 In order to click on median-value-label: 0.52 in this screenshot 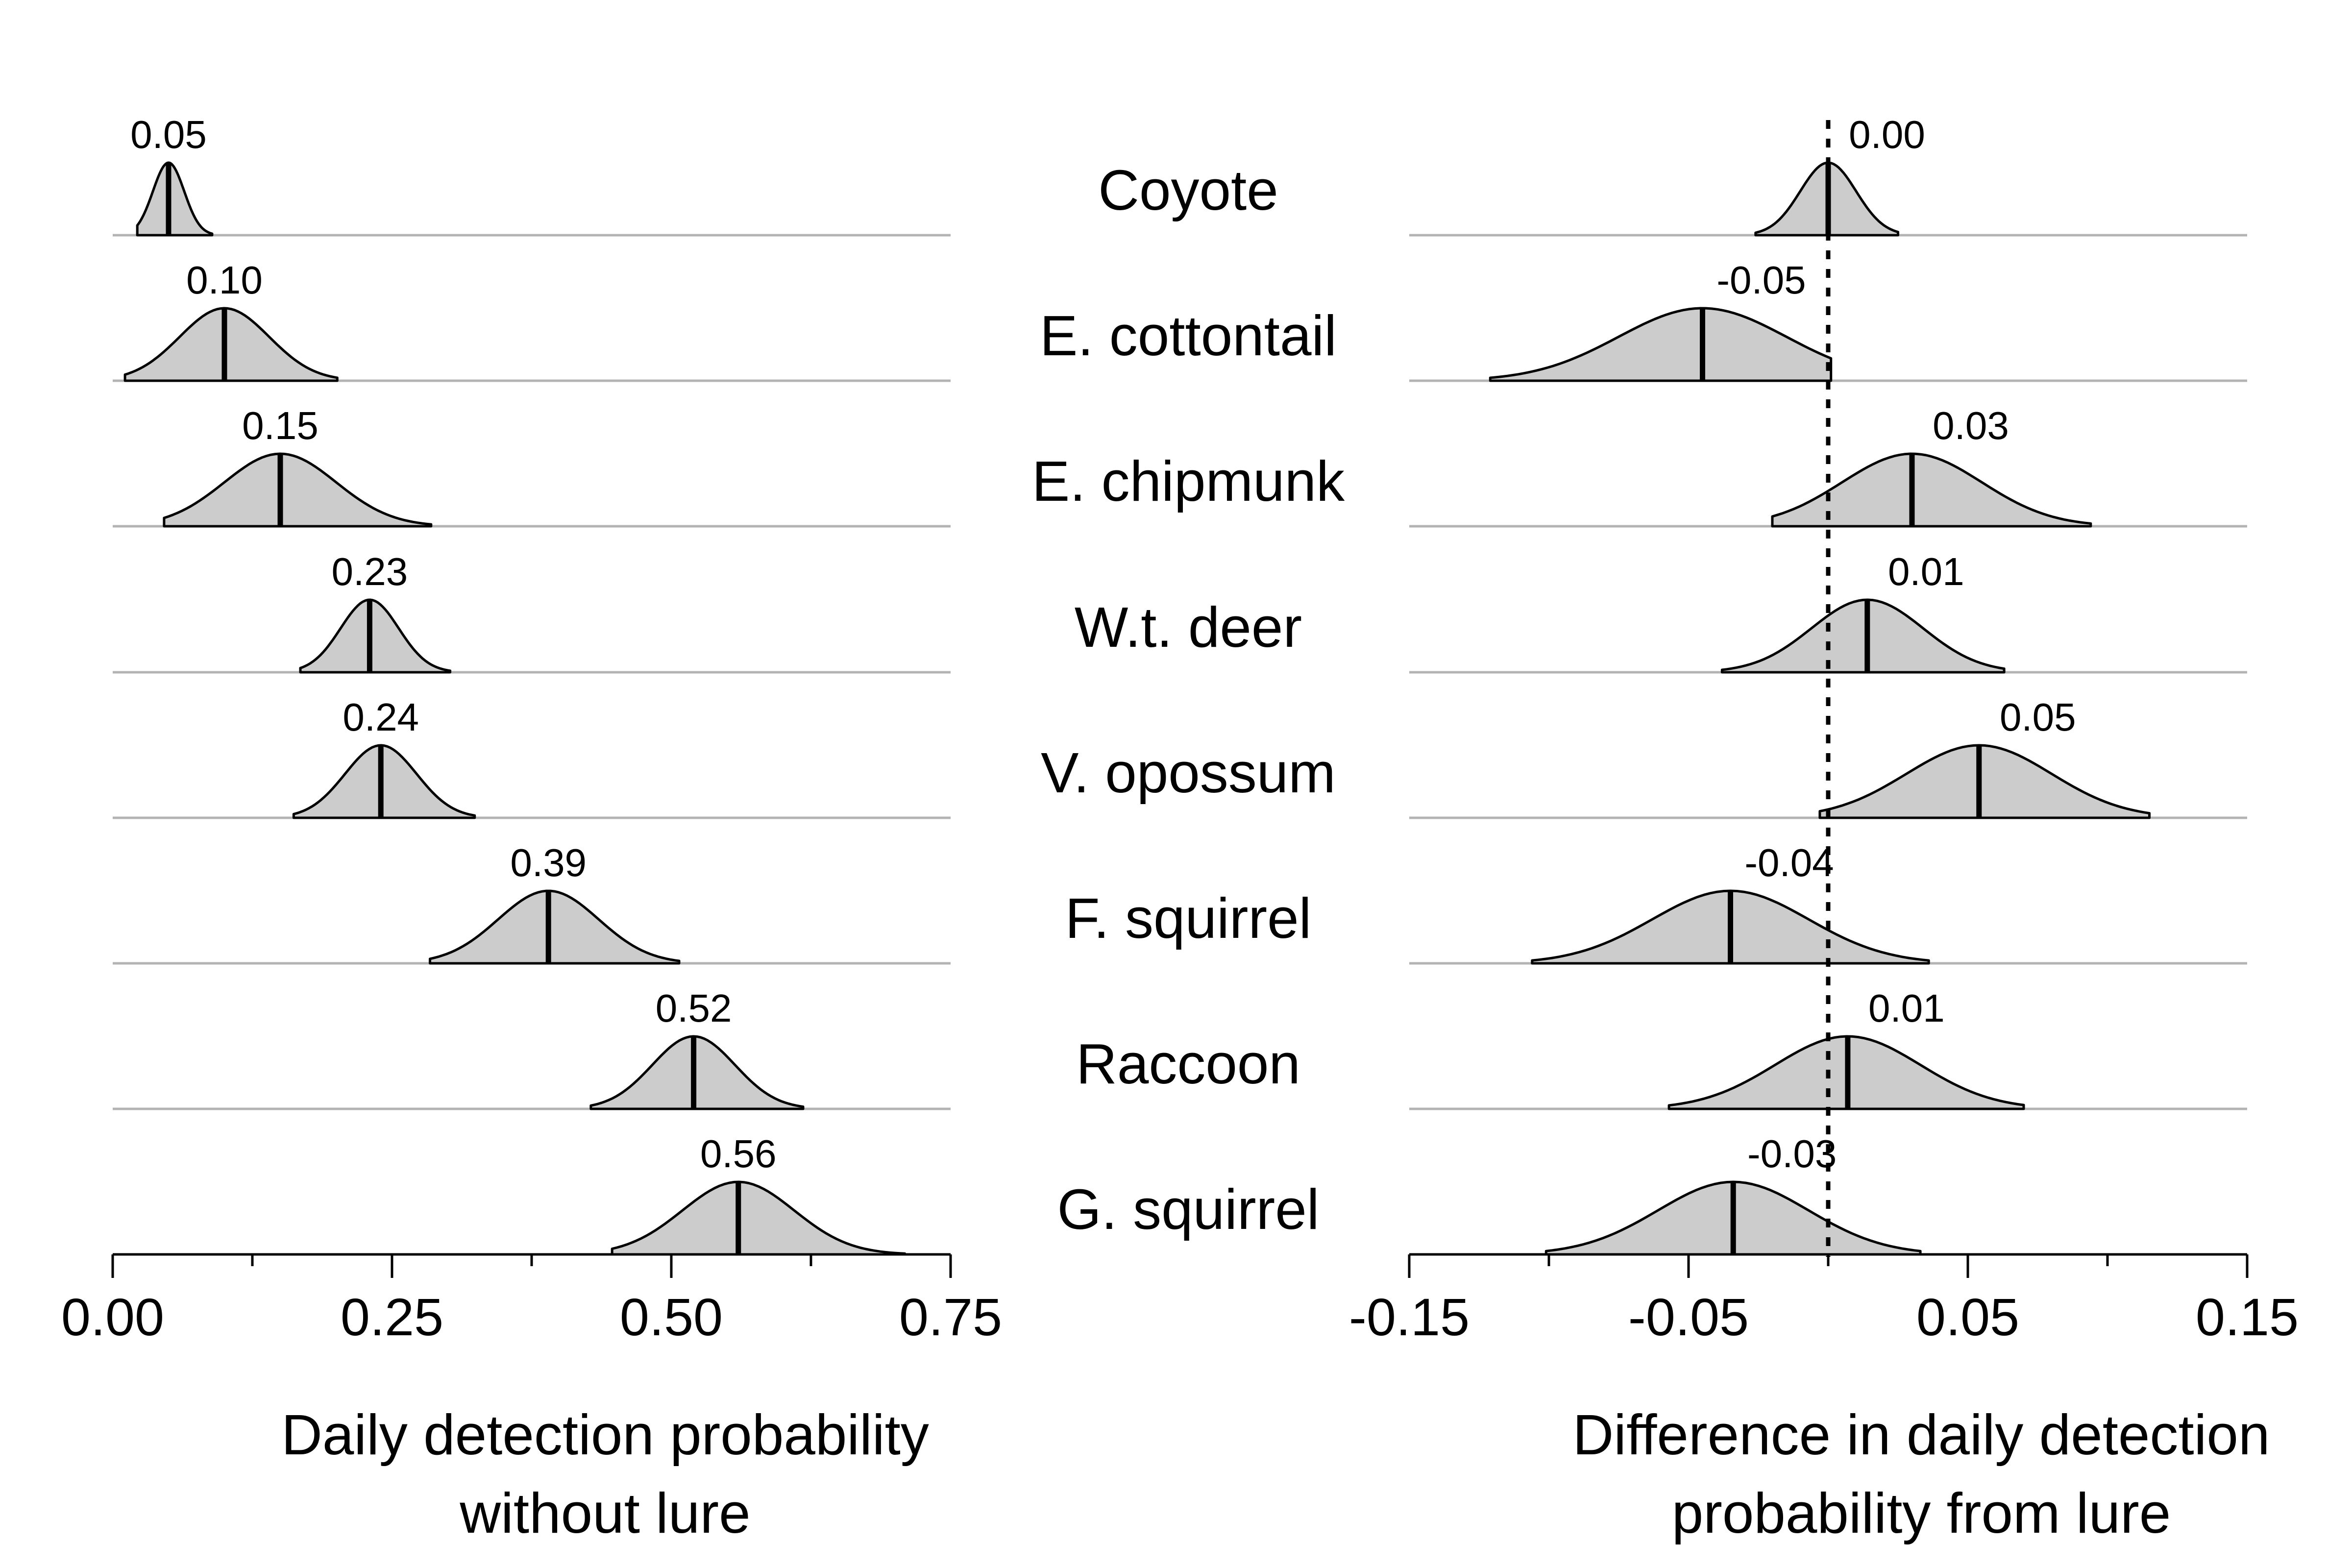, I will do `click(694, 1008)`.